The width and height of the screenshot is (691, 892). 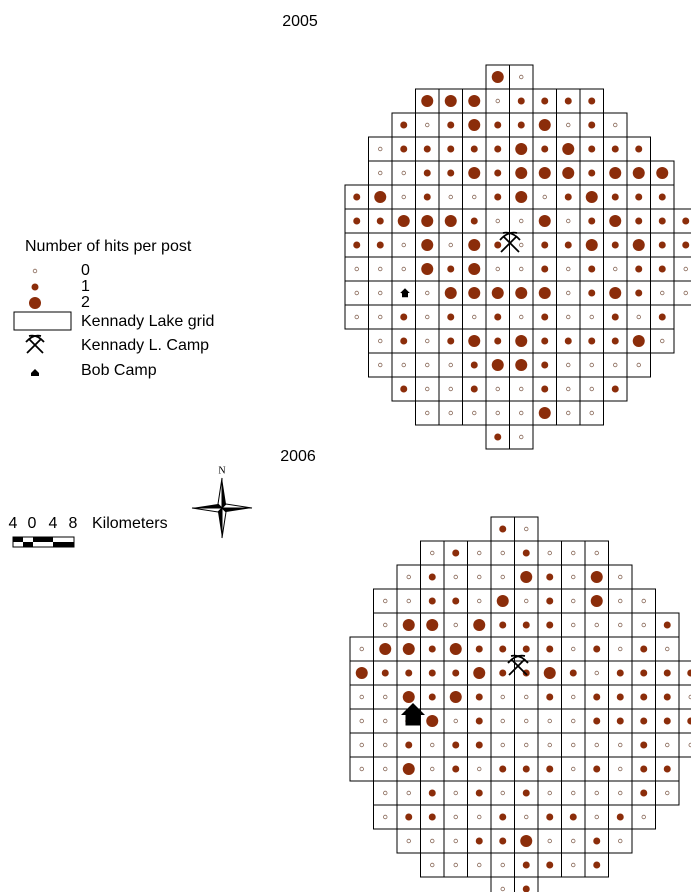 I want to click on camp-icon, so click(x=510, y=242).